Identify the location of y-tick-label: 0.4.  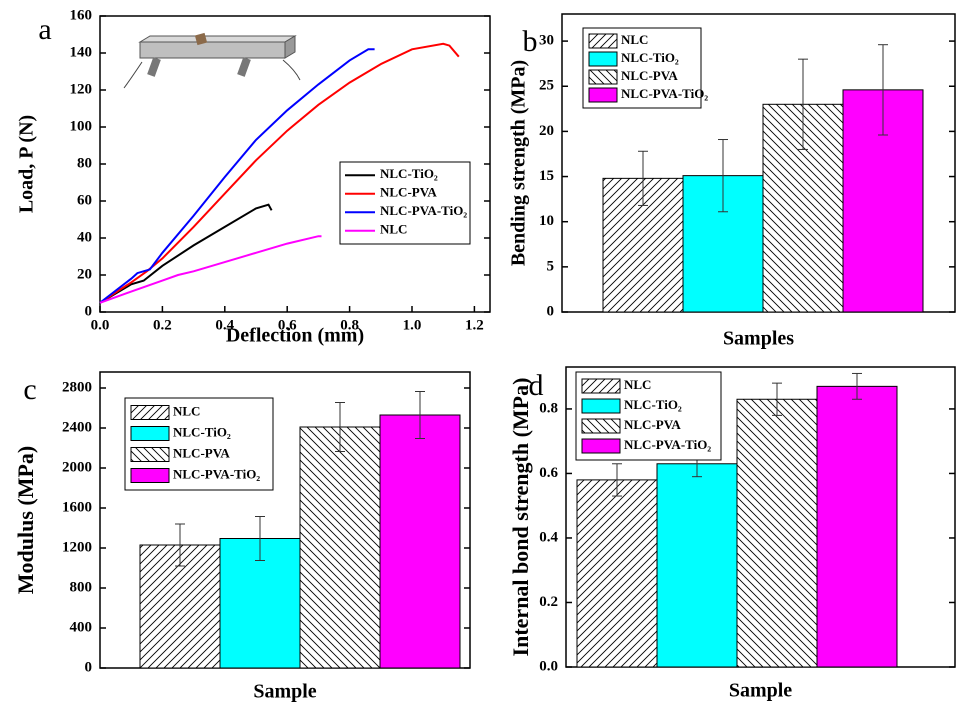
(548, 537).